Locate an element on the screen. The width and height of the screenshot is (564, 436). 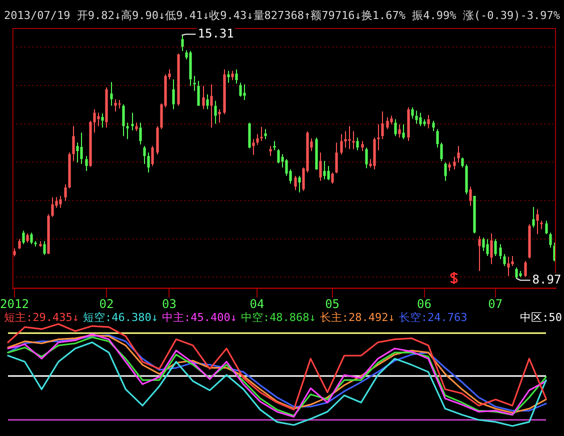
x-tick-label: 07 is located at coordinates (495, 303).